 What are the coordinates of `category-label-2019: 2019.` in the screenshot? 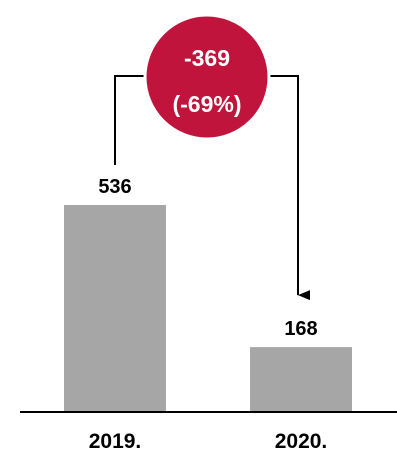 It's located at (115, 441).